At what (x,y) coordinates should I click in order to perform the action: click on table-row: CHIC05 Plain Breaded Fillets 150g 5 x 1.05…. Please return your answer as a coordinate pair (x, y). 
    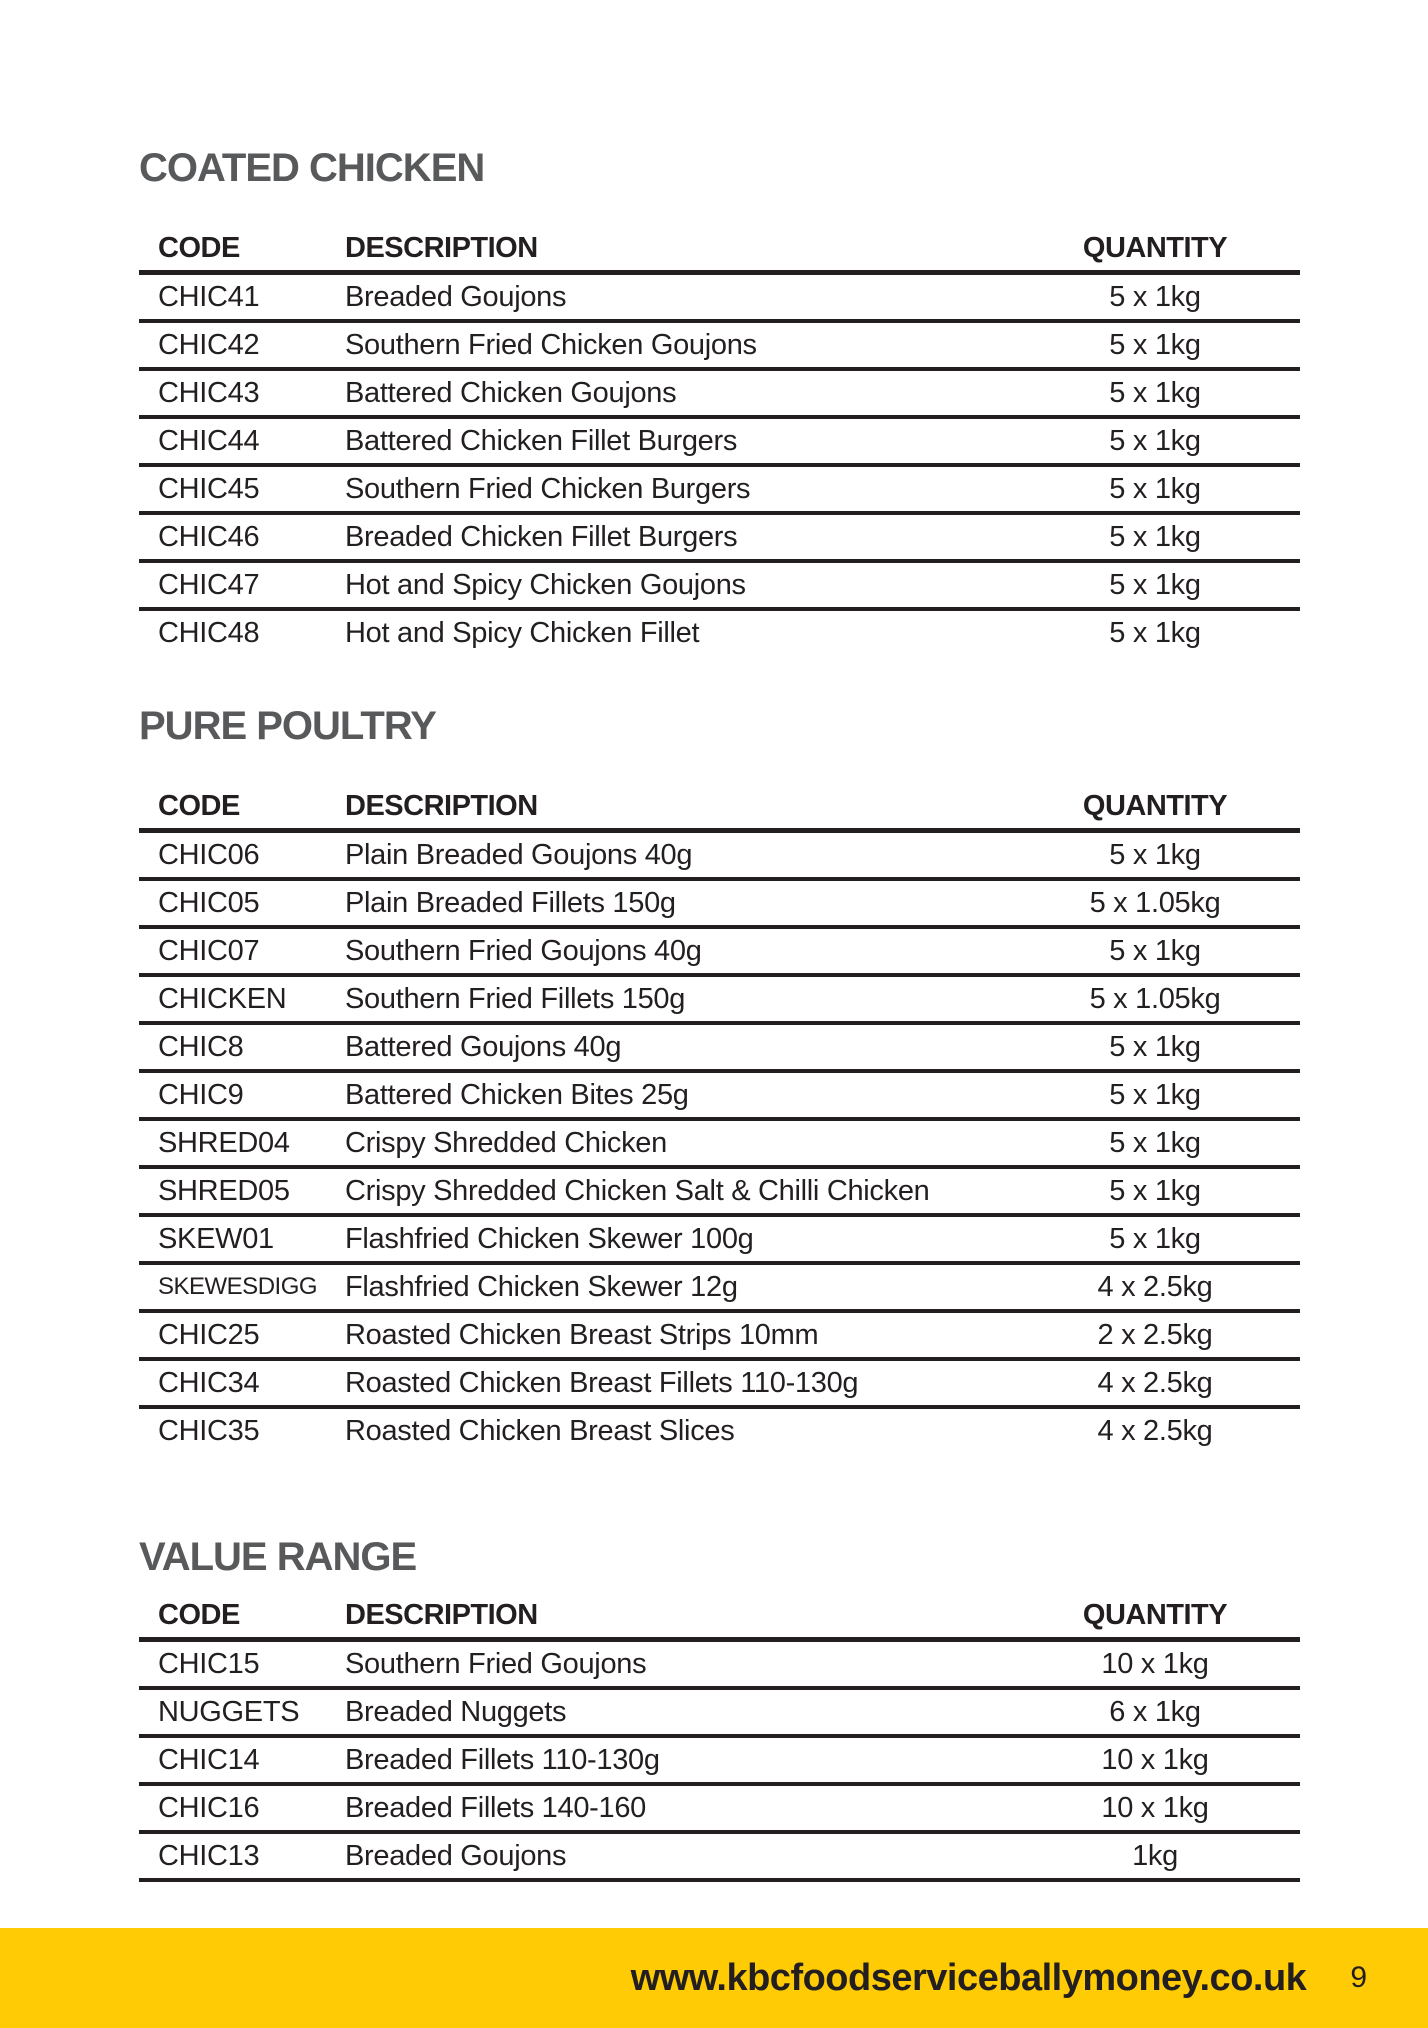
    Looking at the image, I should click on (719, 905).